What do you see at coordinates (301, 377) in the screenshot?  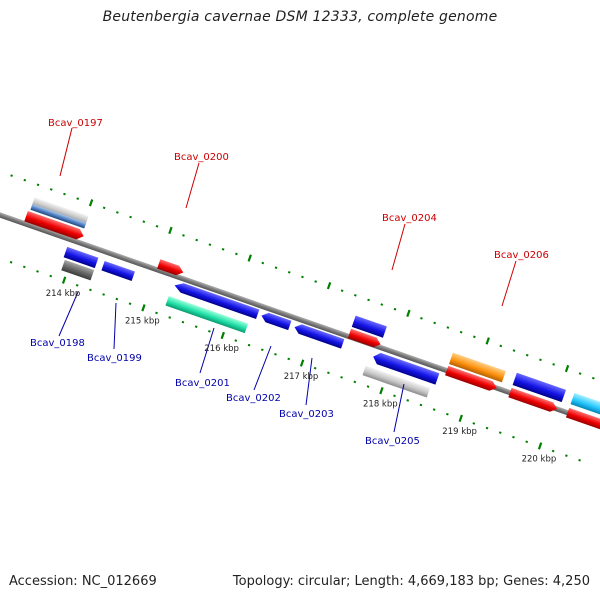 I see `kbp-label: 217 kbp` at bounding box center [301, 377].